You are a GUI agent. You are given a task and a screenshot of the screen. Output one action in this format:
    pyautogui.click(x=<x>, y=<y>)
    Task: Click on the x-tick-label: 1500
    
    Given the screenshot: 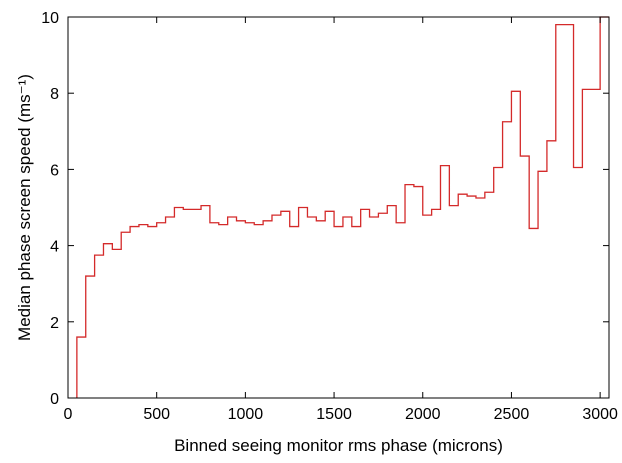 What is the action you would take?
    pyautogui.click(x=334, y=414)
    